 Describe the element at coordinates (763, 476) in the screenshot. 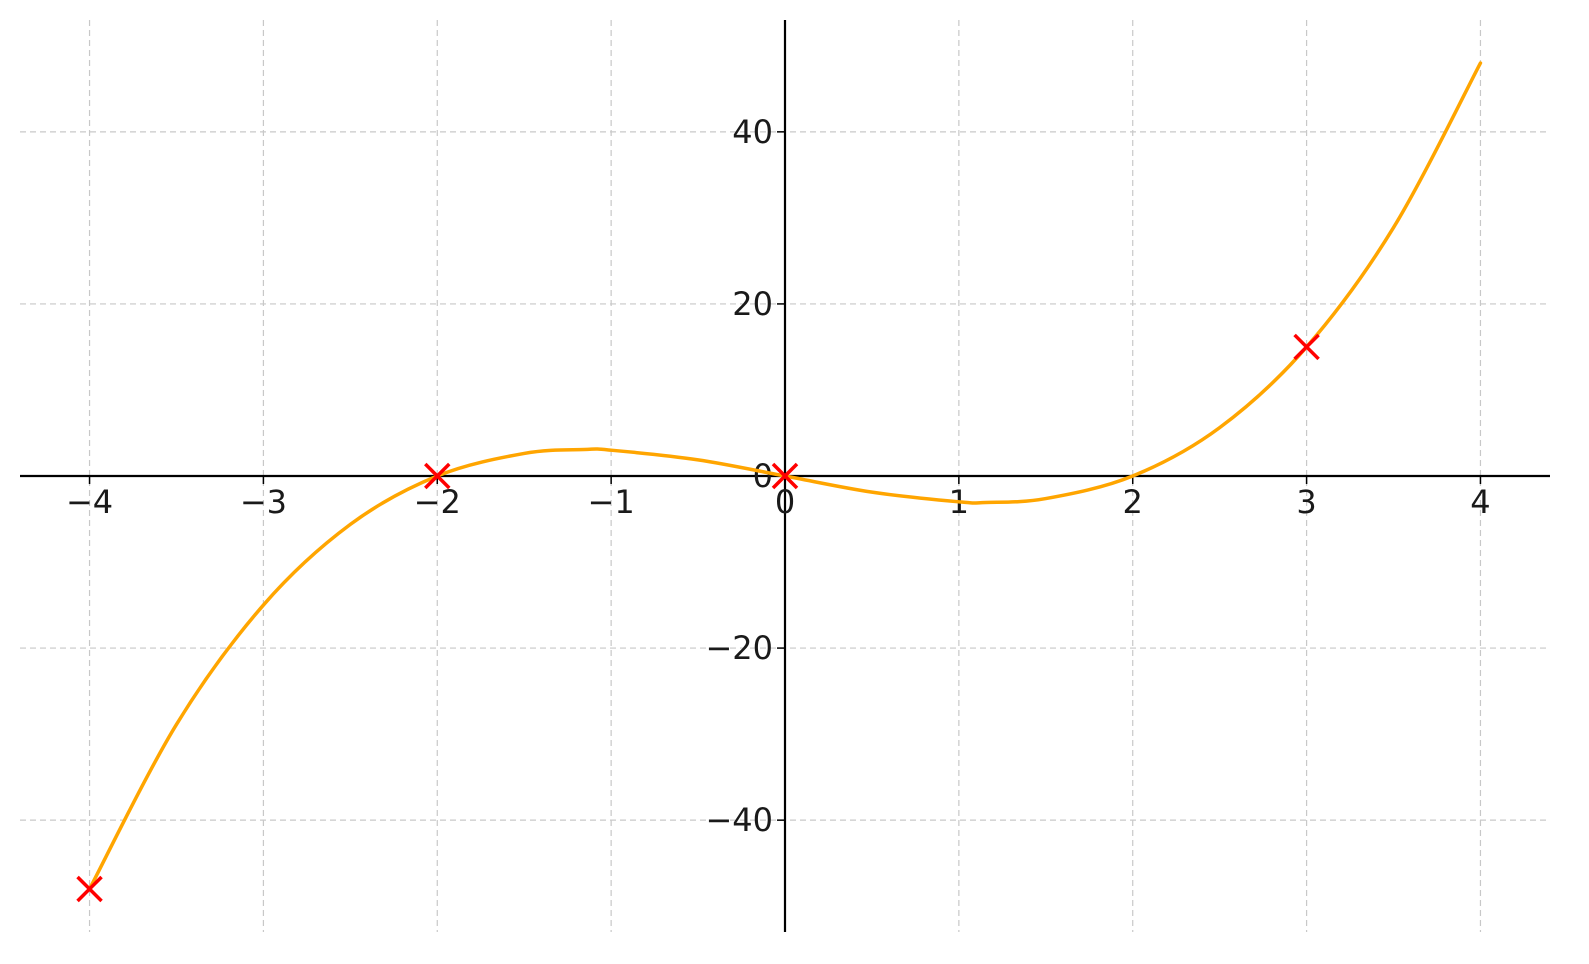

I see `y-tick-label-2: 0` at that location.